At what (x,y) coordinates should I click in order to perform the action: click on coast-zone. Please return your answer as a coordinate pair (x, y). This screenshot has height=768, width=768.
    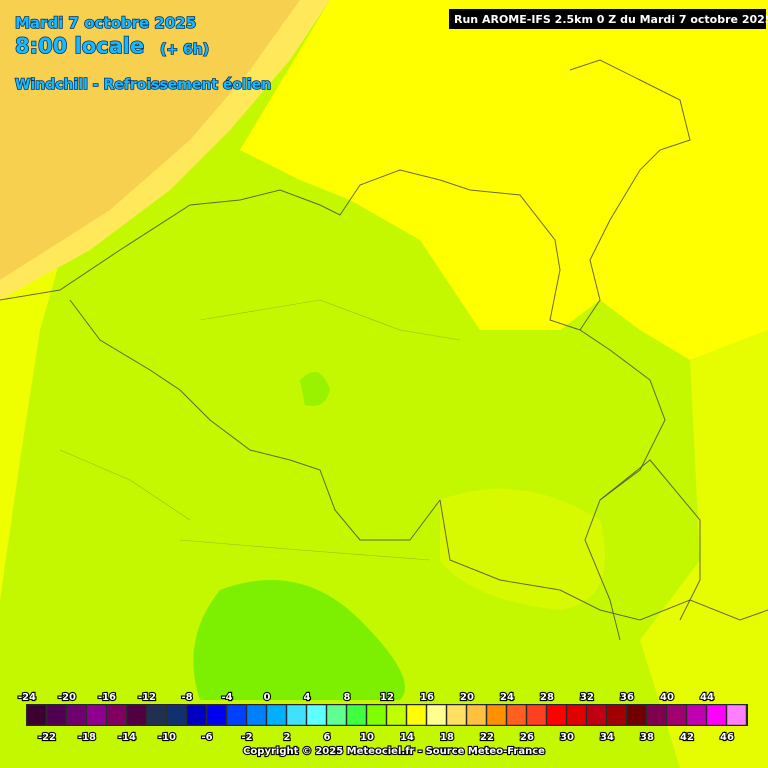
    Looking at the image, I should click on (30, 514).